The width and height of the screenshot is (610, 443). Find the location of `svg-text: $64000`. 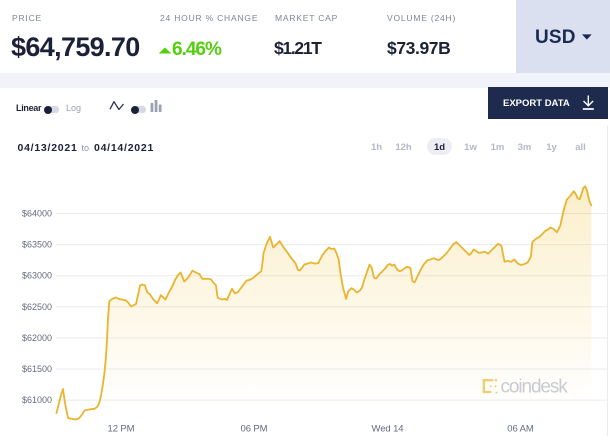

svg-text: $64000 is located at coordinates (37, 214).